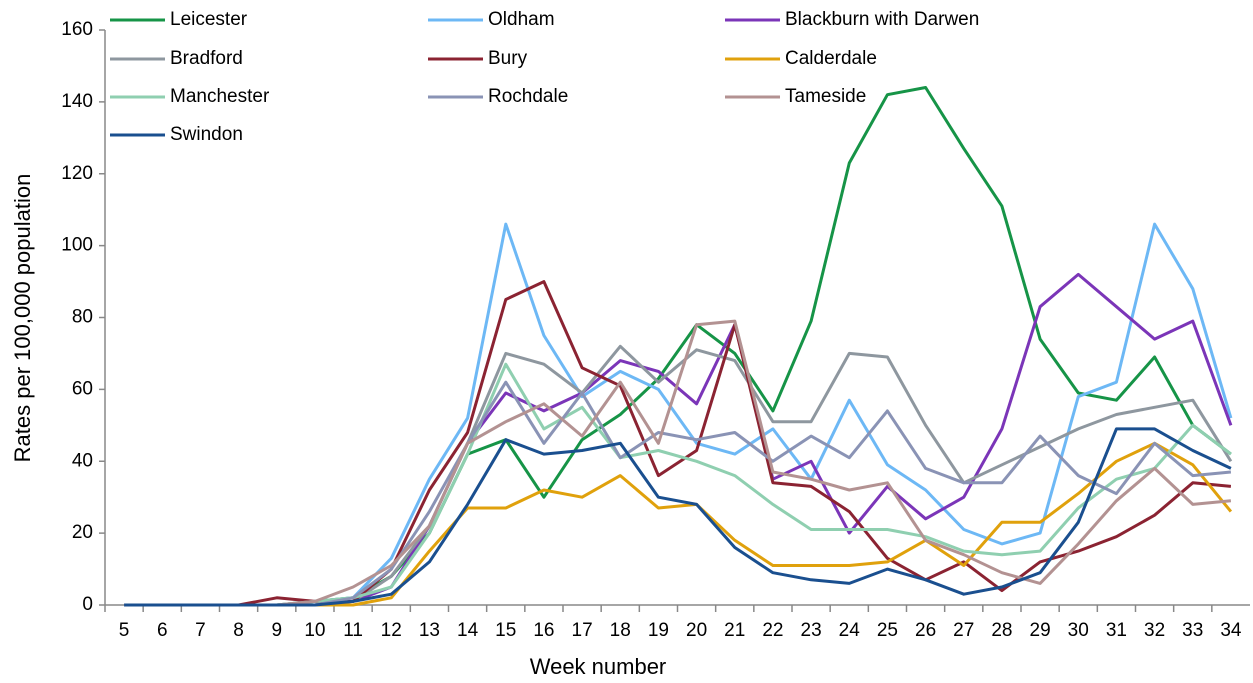 This screenshot has width=1253, height=683. Describe the element at coordinates (77, 29) in the screenshot. I see `y-tick-label: 160` at that location.